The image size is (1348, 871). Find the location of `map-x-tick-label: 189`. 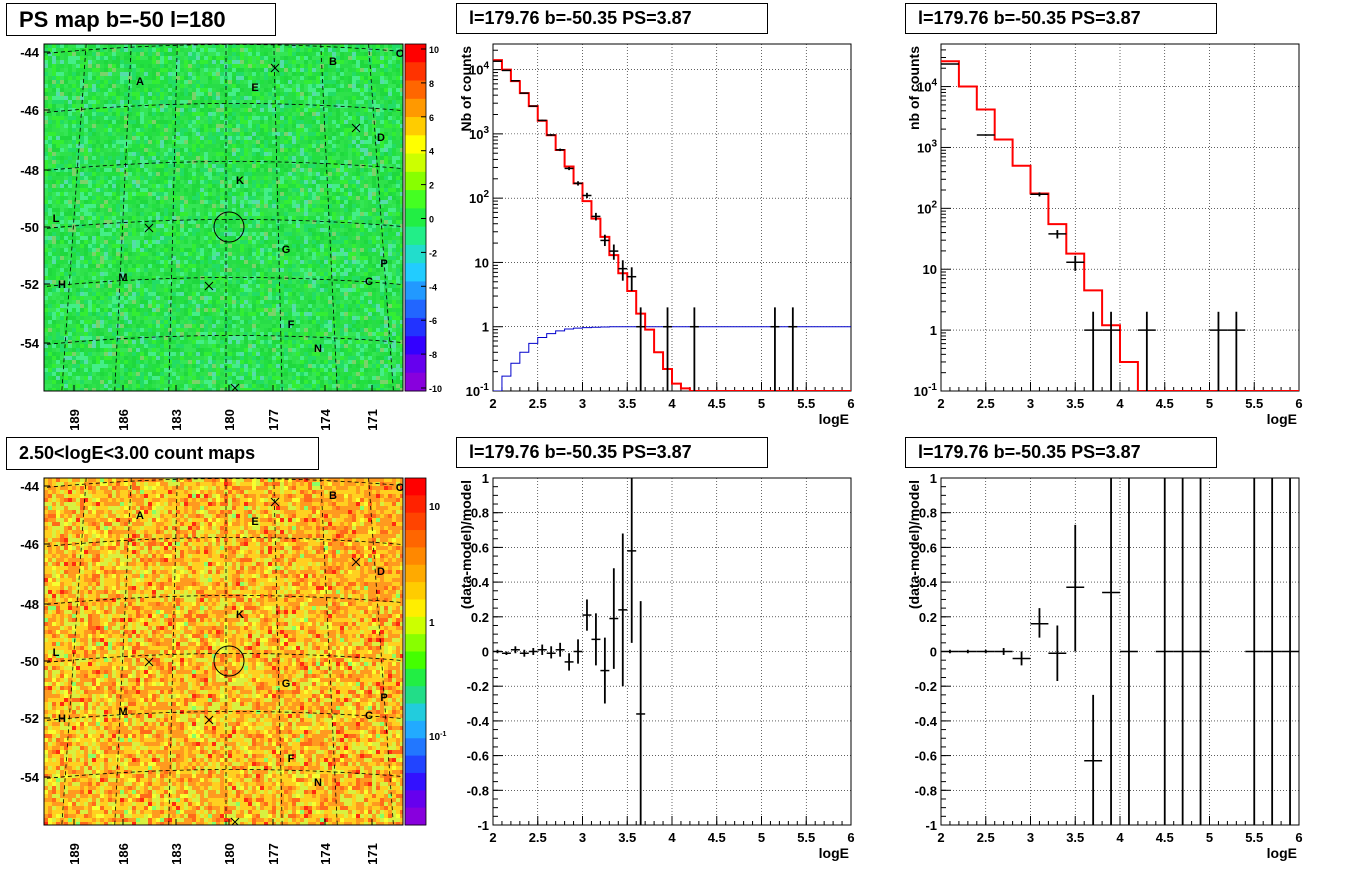

map-x-tick-label: 189 is located at coordinates (74, 420).